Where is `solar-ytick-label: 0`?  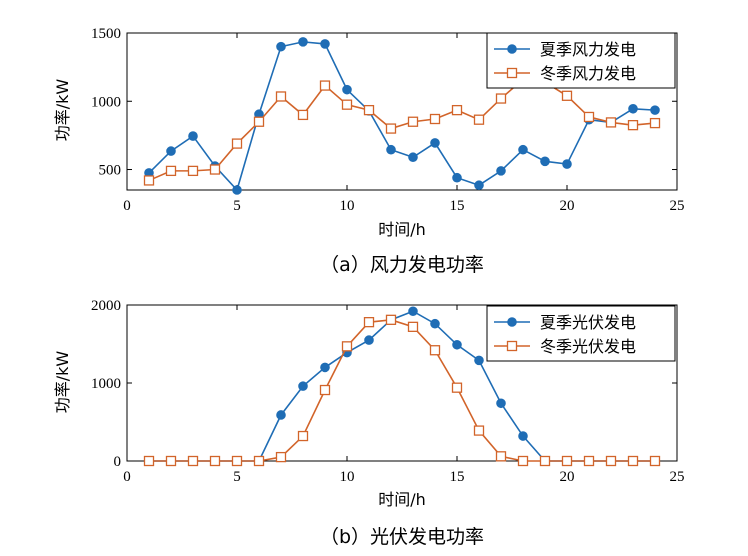
solar-ytick-label: 0 is located at coordinates (118, 462).